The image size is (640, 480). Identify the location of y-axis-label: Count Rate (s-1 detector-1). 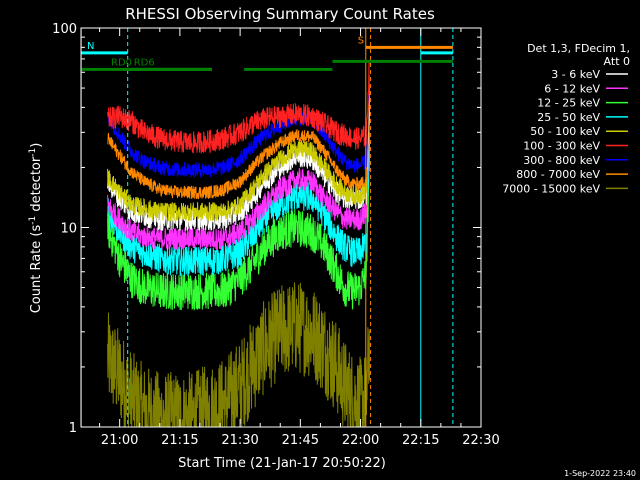
(36, 228).